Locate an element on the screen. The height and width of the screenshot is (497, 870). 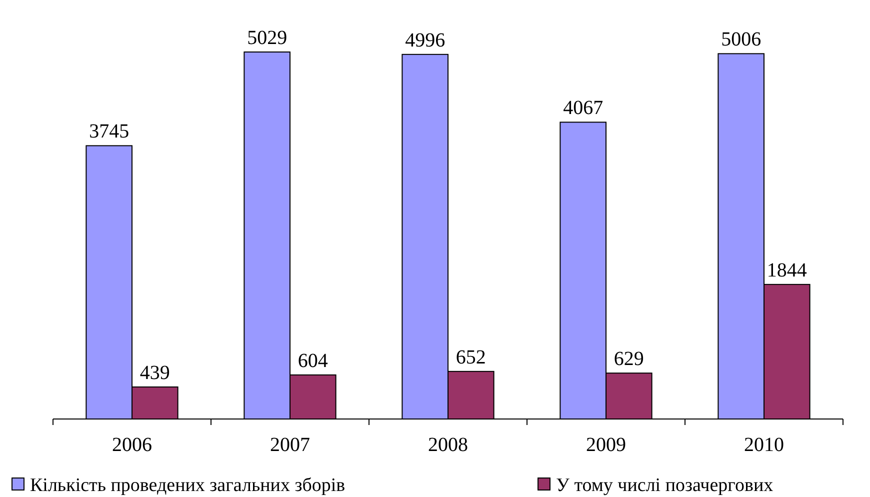
x-tick-label: 2006 is located at coordinates (132, 445).